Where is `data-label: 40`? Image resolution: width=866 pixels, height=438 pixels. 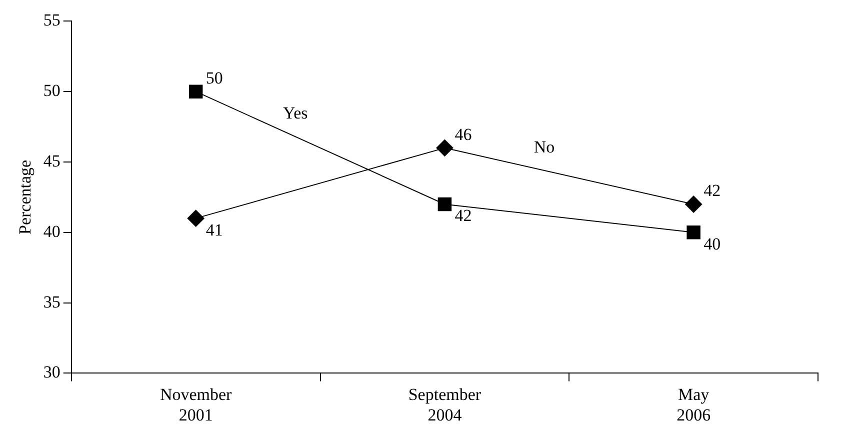 data-label: 40 is located at coordinates (712, 244).